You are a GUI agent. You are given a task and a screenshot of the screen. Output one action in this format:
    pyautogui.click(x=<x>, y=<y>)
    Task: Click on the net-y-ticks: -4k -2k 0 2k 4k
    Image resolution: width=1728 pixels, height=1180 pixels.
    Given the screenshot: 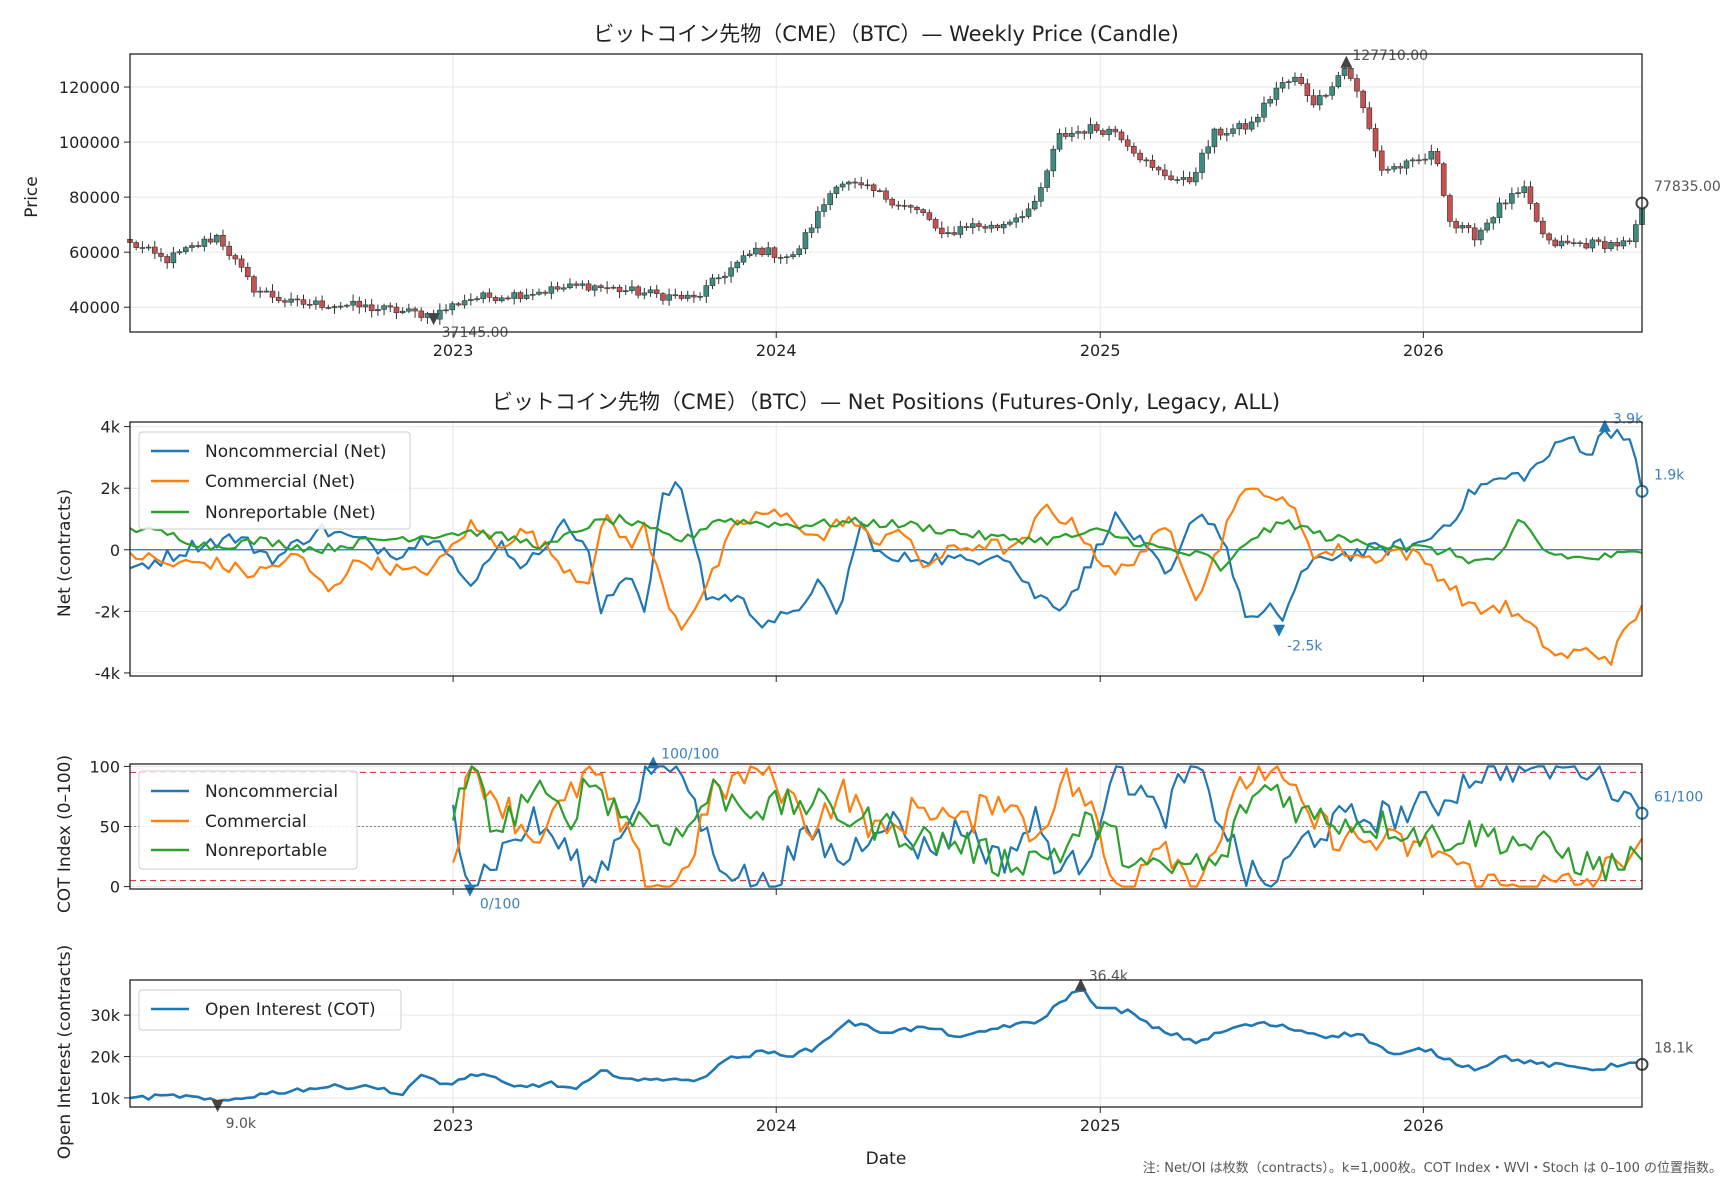 What is the action you would take?
    pyautogui.click(x=112, y=550)
    